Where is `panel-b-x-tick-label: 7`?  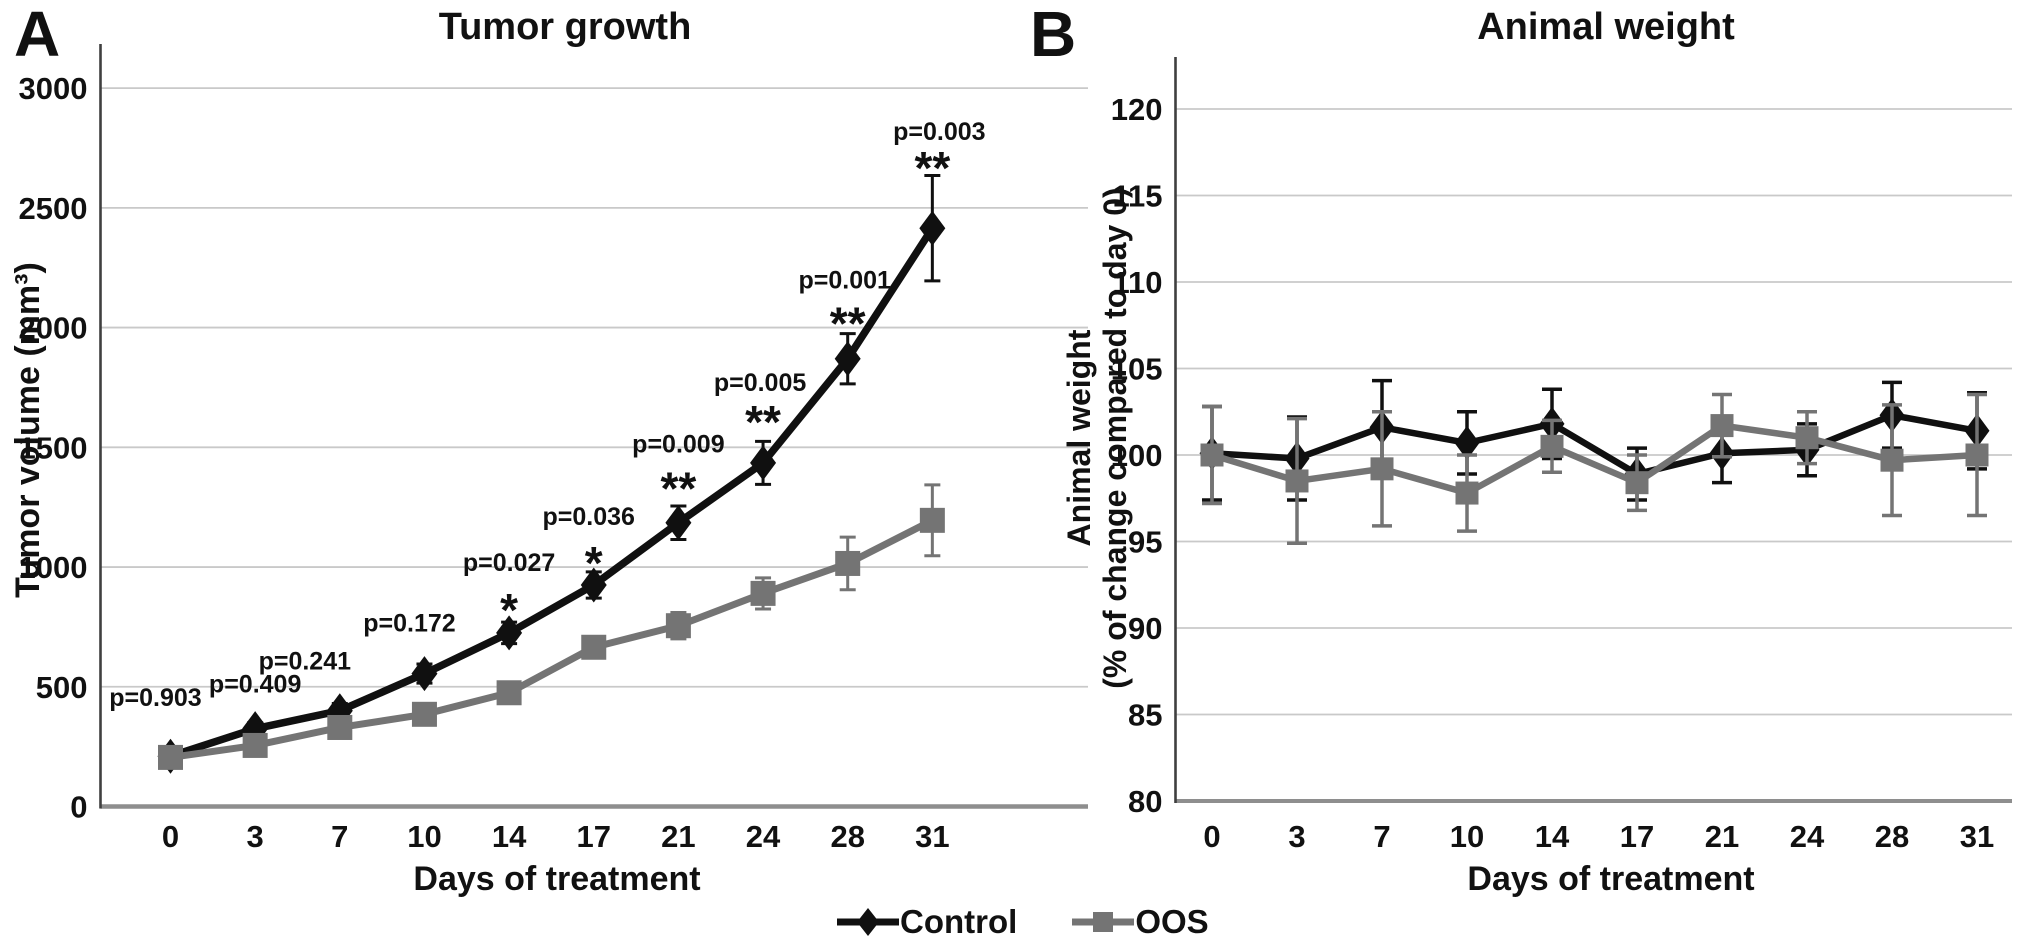
panel-b-x-tick-label: 7 is located at coordinates (1381, 836).